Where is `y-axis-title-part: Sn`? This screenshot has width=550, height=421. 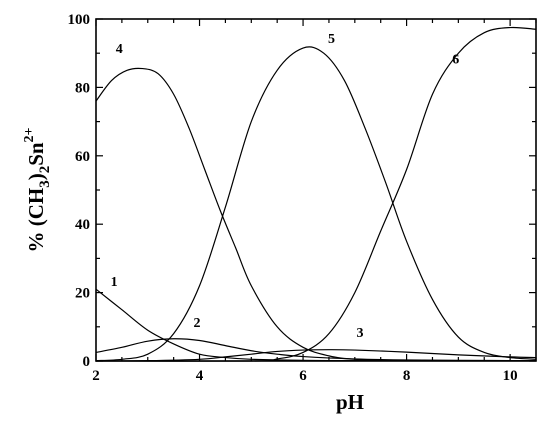
y-axis-title-part: Sn is located at coordinates (36, 154).